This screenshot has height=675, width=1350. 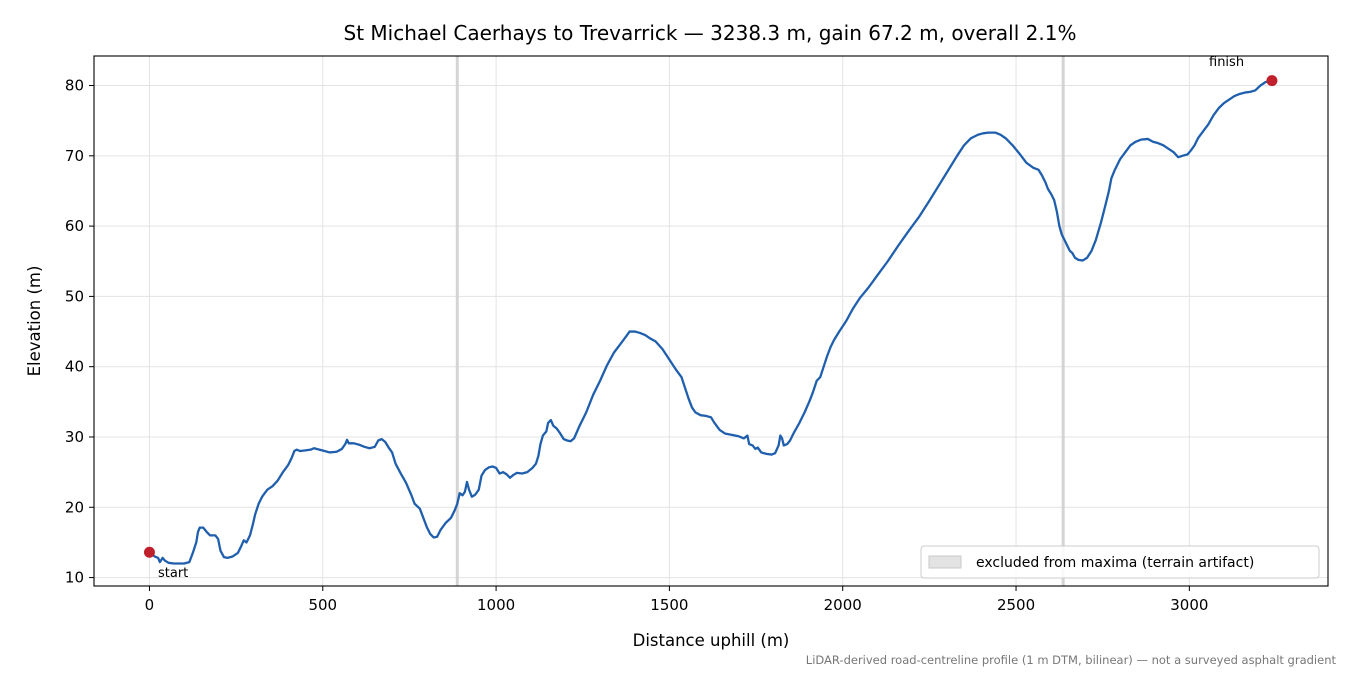 What do you see at coordinates (496, 605) in the screenshot?
I see `x-tick-label: 1000` at bounding box center [496, 605].